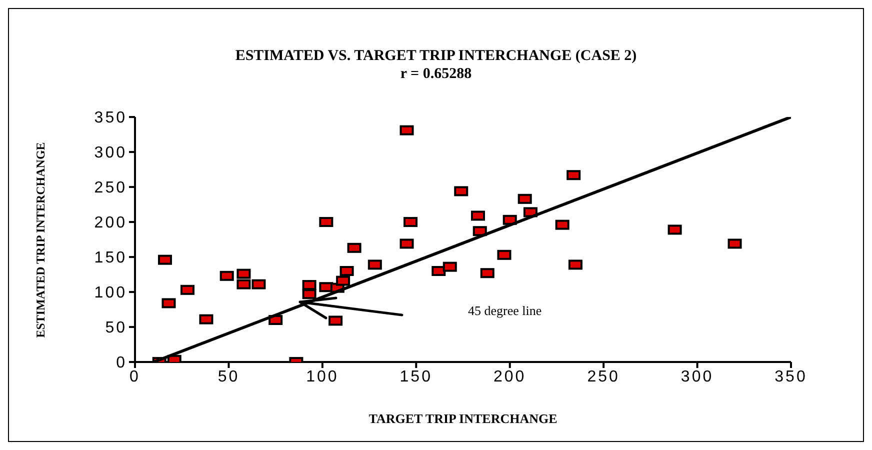 The width and height of the screenshot is (872, 450). What do you see at coordinates (110, 258) in the screenshot?
I see `y-tick-label: 150` at bounding box center [110, 258].